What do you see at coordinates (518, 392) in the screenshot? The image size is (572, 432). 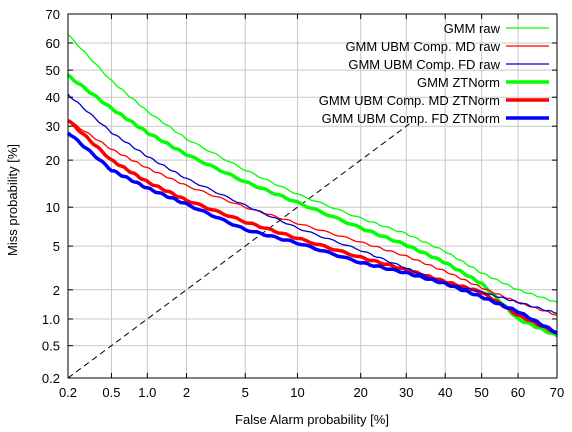 I see `x-tick-label: 60` at bounding box center [518, 392].